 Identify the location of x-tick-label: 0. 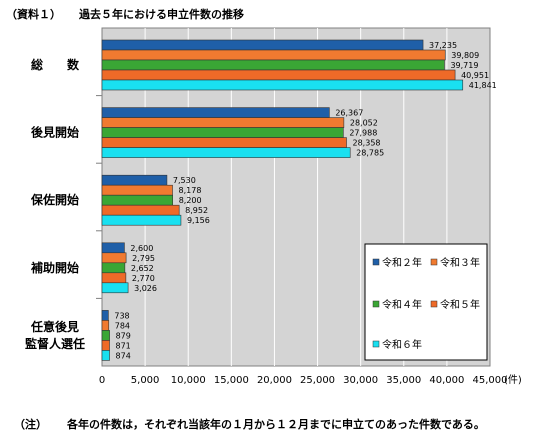
(102, 380).